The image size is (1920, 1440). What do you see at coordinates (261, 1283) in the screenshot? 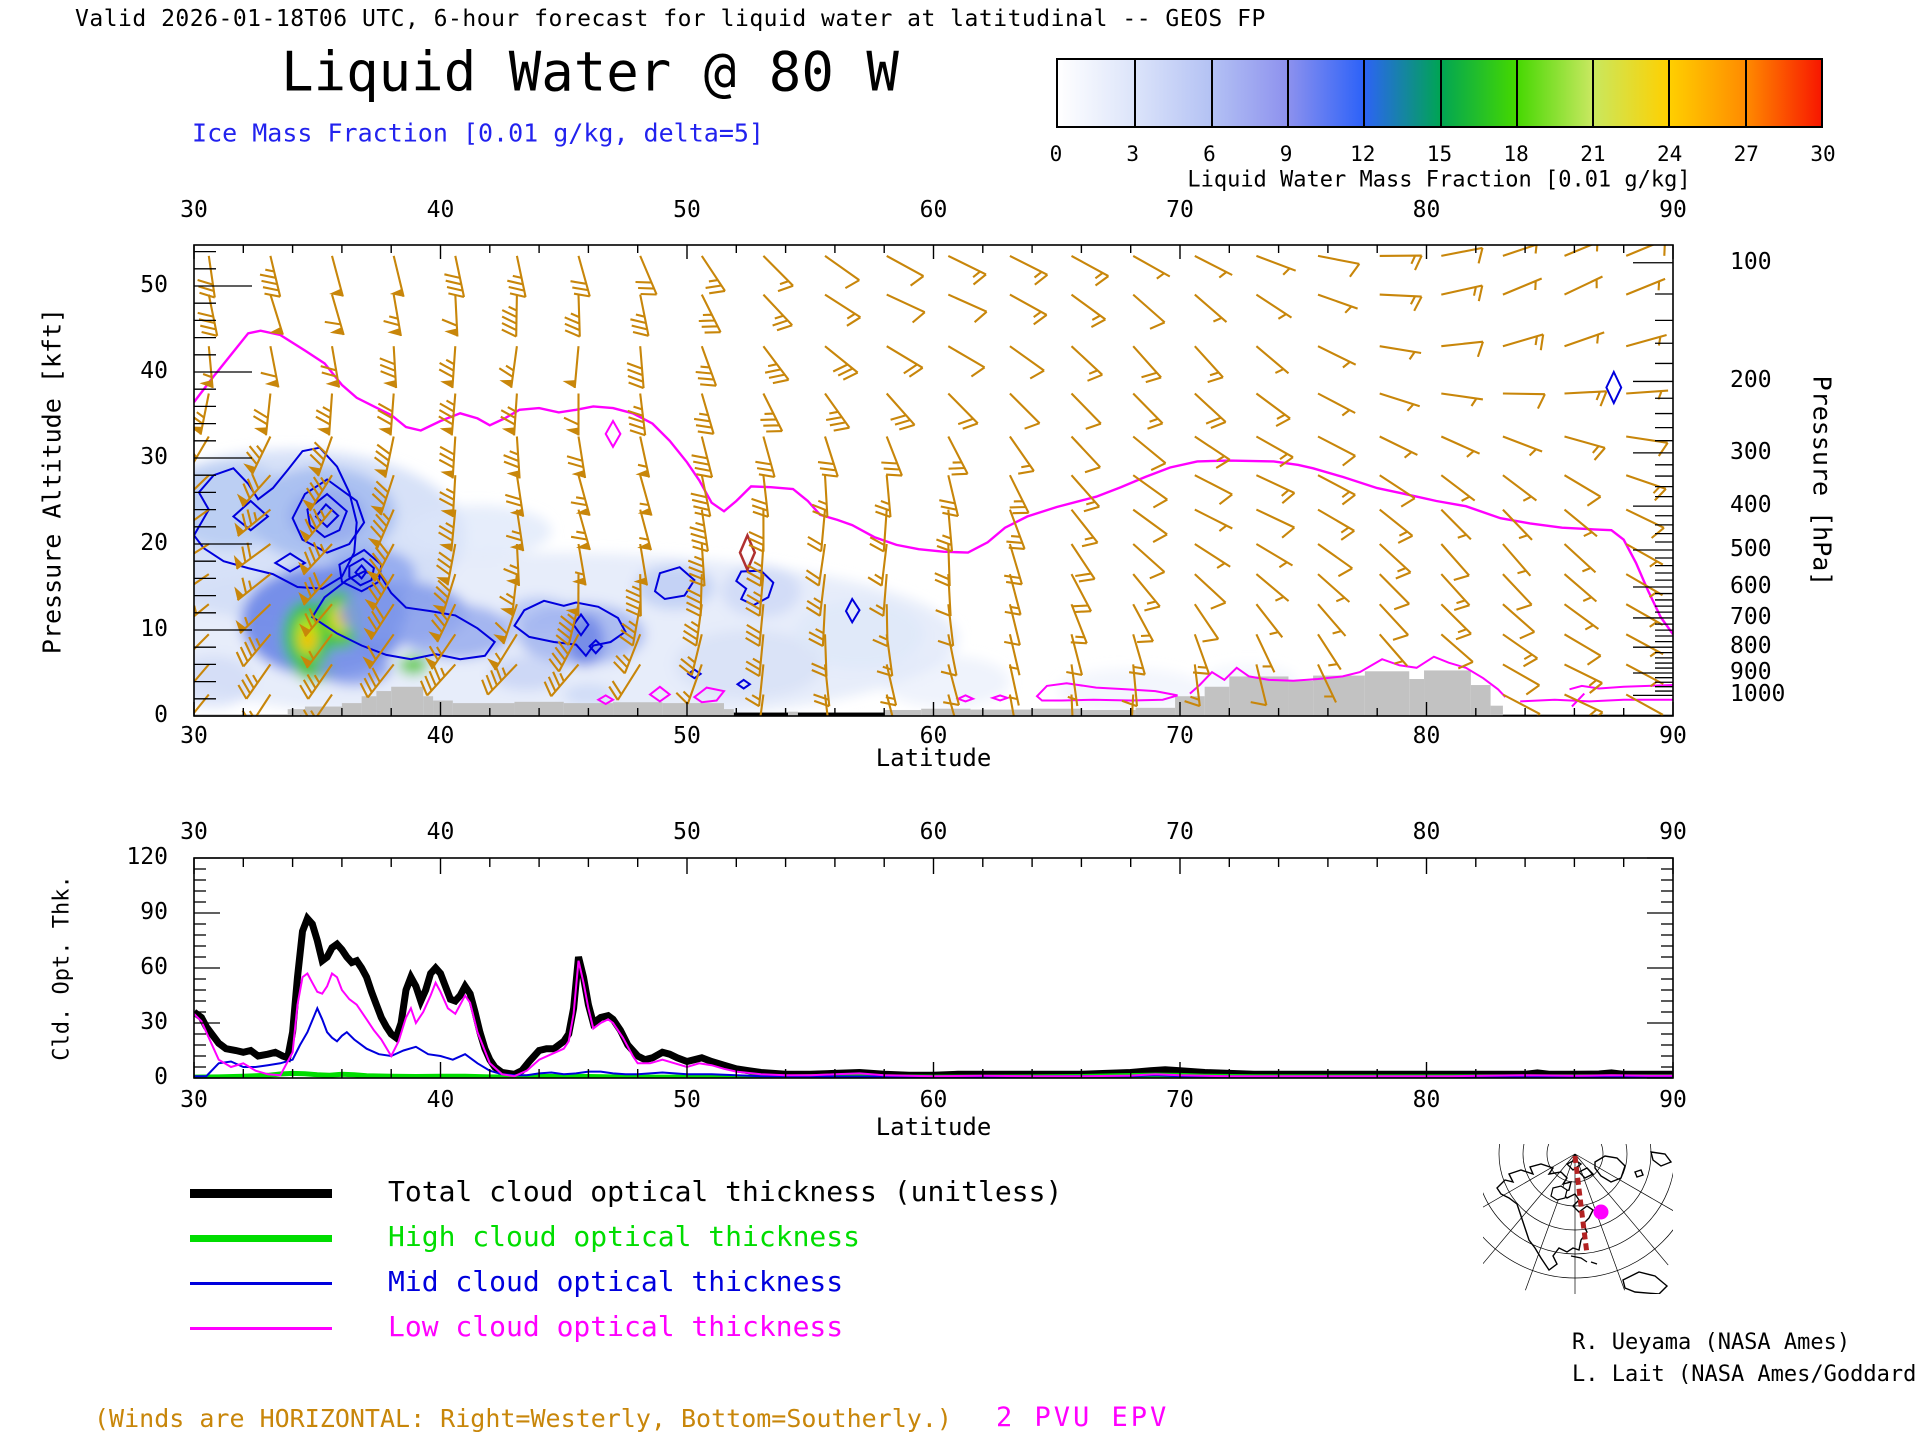
I see `legend-line-mid` at bounding box center [261, 1283].